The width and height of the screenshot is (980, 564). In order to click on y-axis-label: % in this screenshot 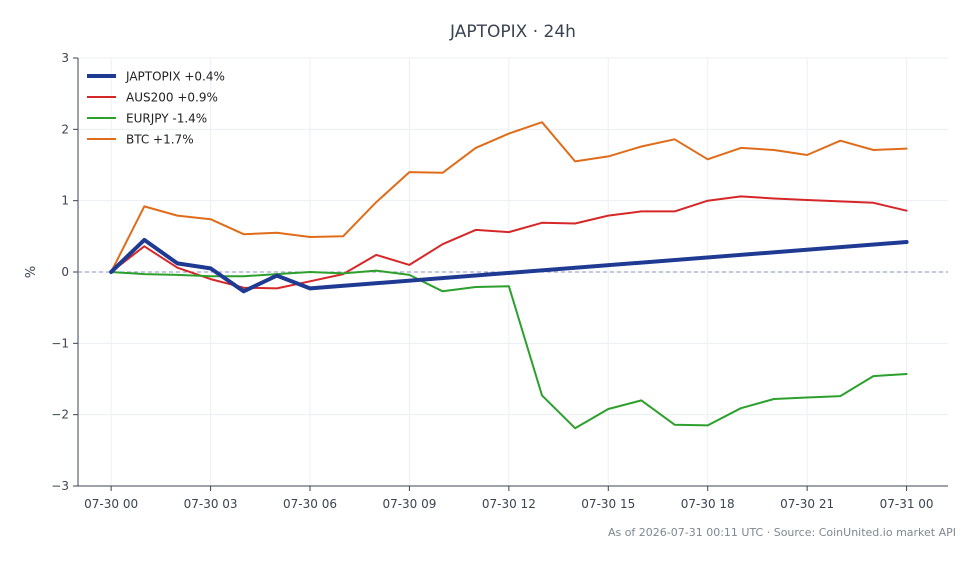, I will do `click(31, 272)`.